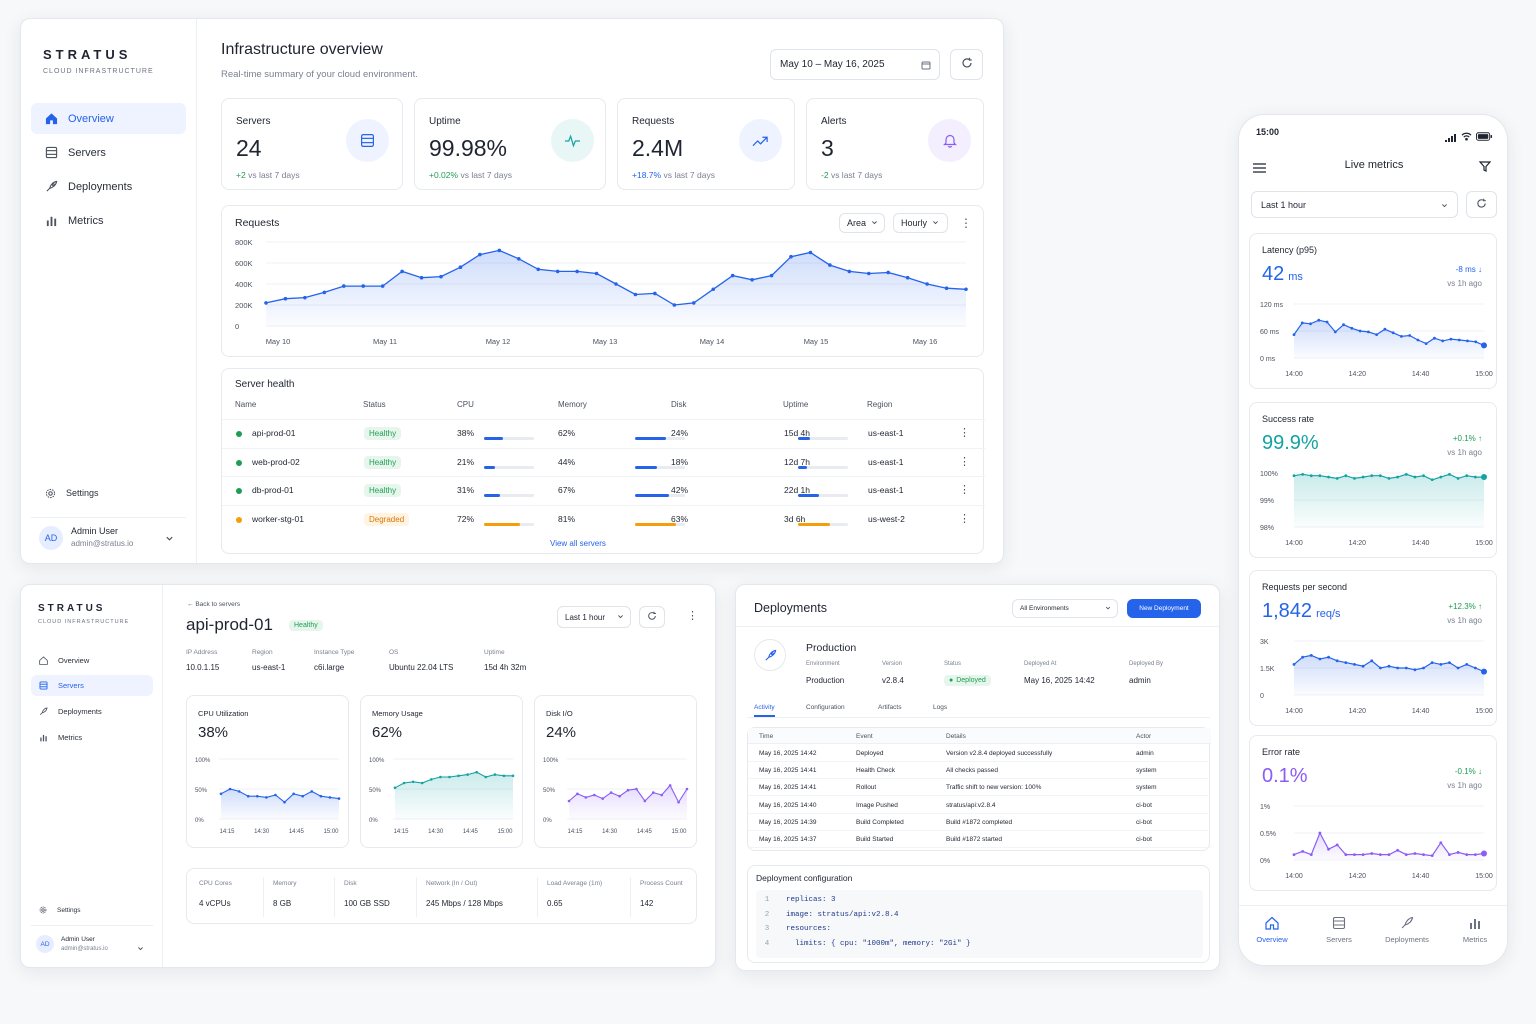  What do you see at coordinates (276, 461) in the screenshot?
I see `server-name: web-prod-02` at bounding box center [276, 461].